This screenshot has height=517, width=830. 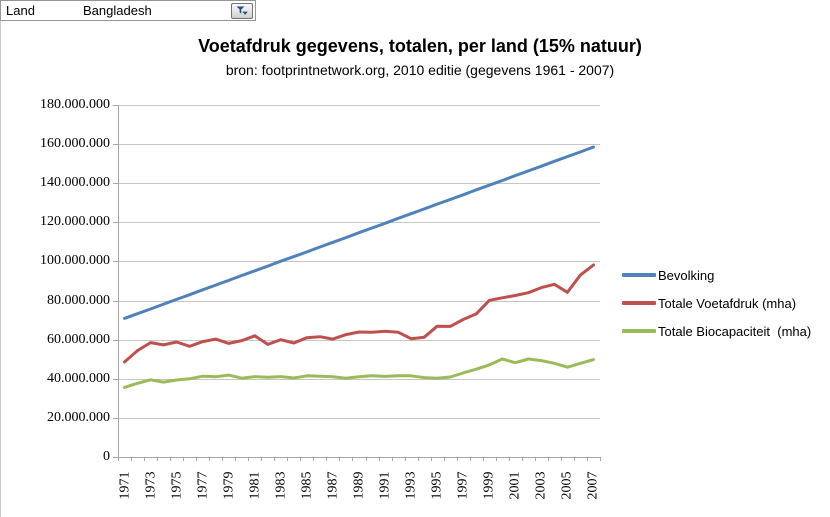 What do you see at coordinates (78, 417) in the screenshot?
I see `y-axis-tick-label: 20.000.000` at bounding box center [78, 417].